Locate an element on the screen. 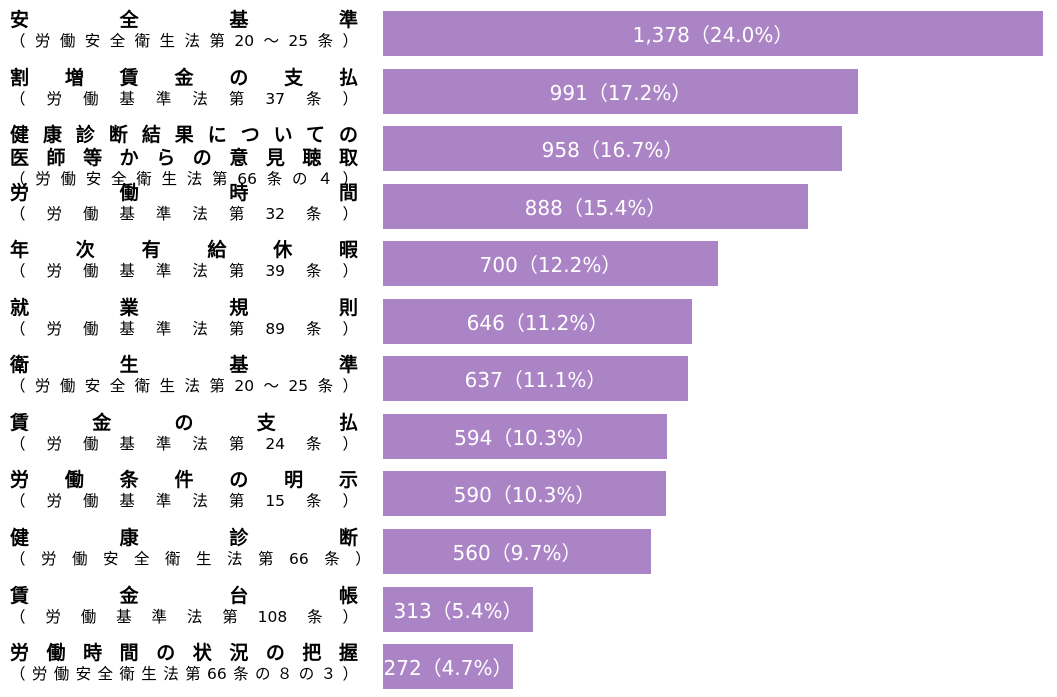 The image size is (1057, 697). data-label: 1,378（24.0%） is located at coordinates (713, 35).